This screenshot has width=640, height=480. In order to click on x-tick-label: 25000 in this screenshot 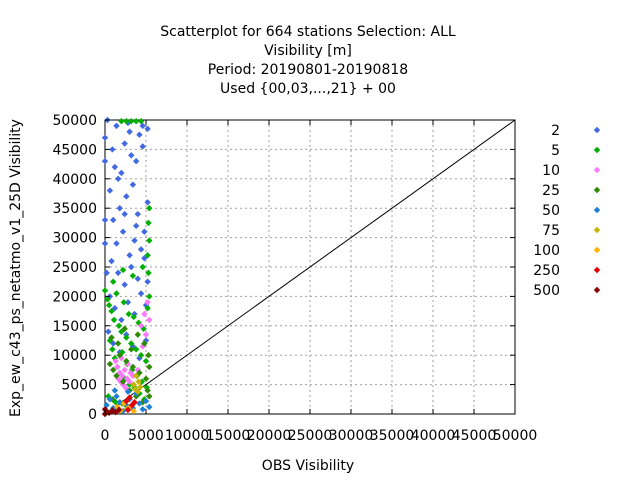, I will do `click(310, 436)`.